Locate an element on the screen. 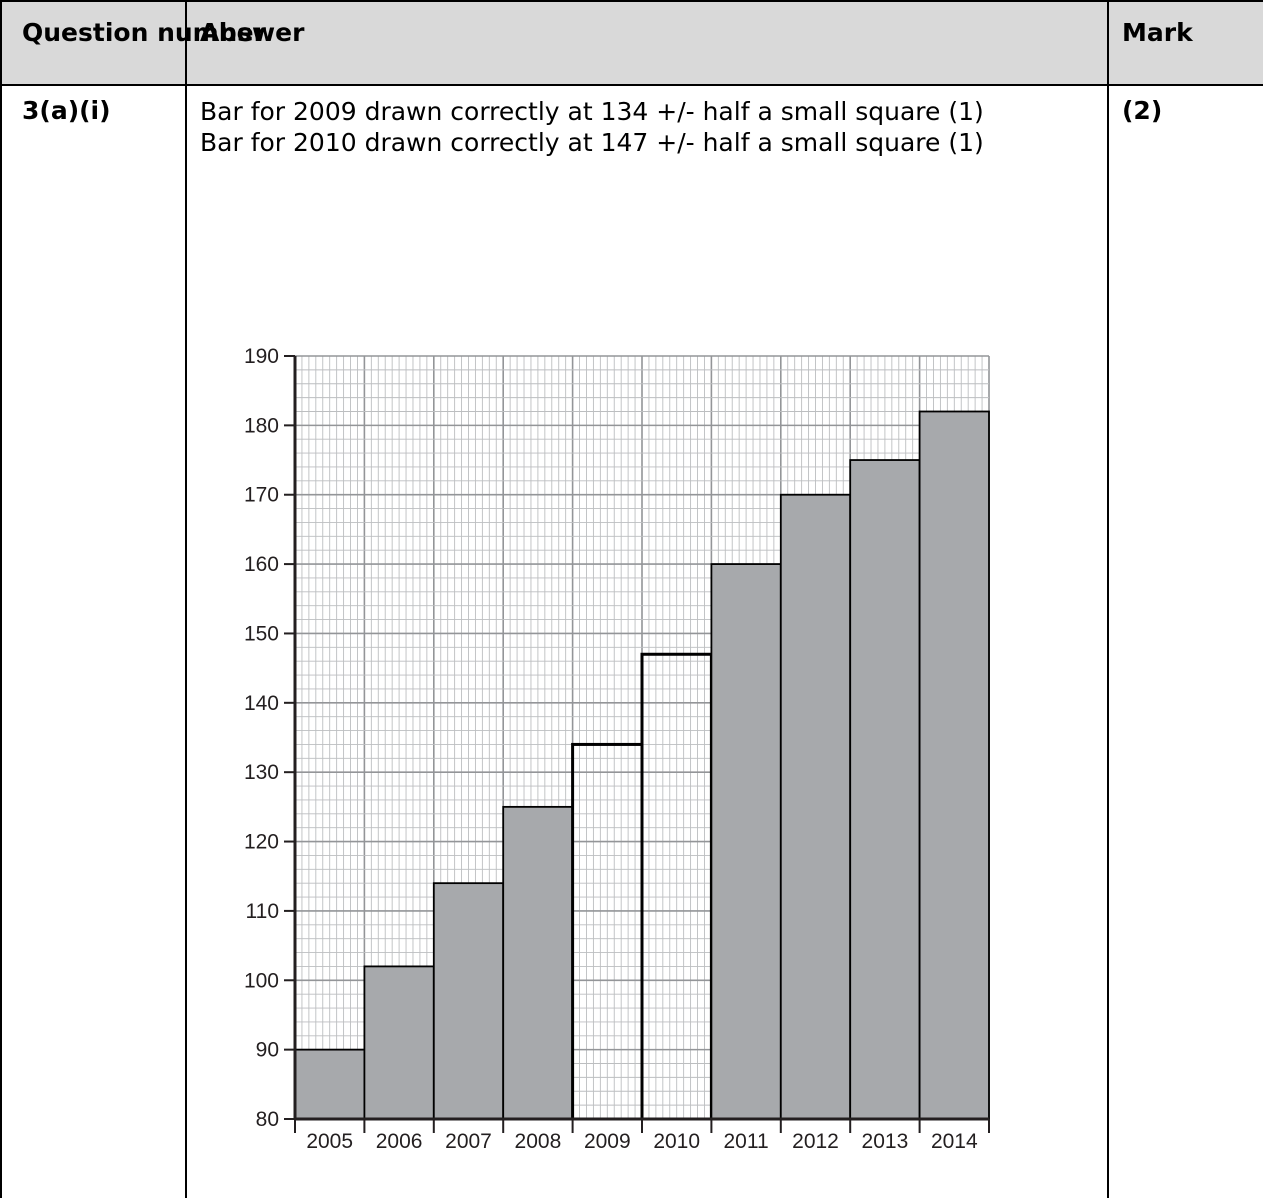 This screenshot has height=1198, width=1263. x-tick-label-2008: 2008 is located at coordinates (538, 1141).